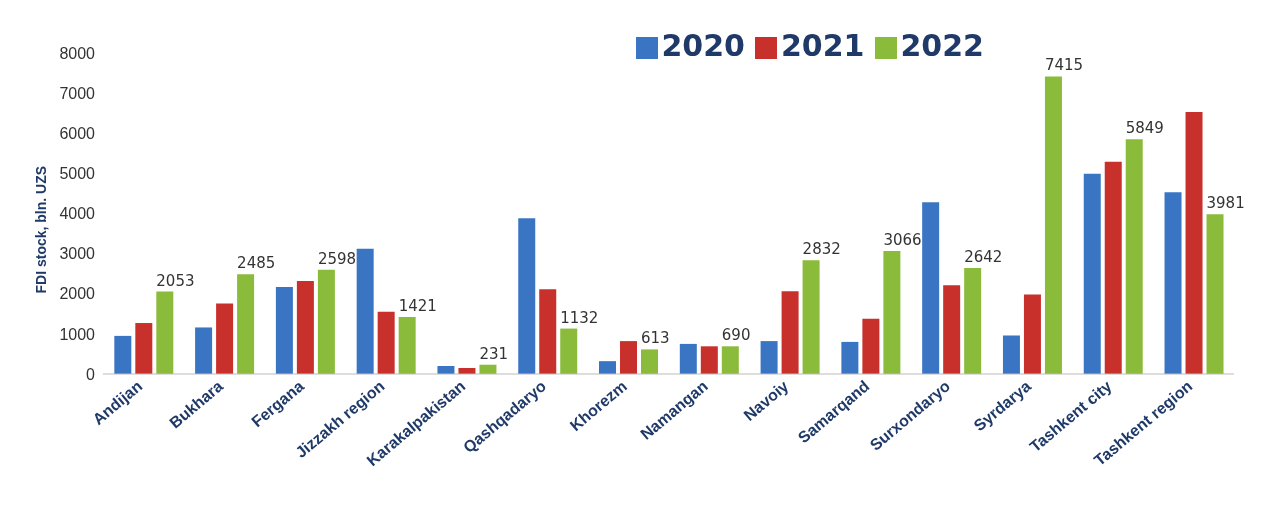 Image resolution: width=1262 pixels, height=527 pixels. Describe the element at coordinates (983, 256) in the screenshot. I see `data-label: 2642` at that location.